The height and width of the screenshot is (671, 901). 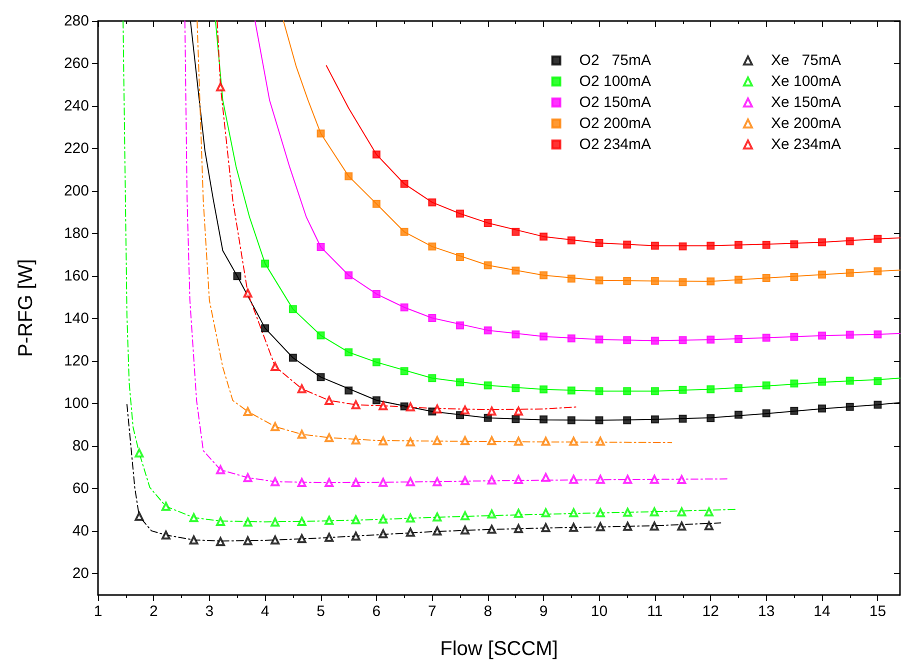 I want to click on x-tick-label: 1, so click(x=98, y=611).